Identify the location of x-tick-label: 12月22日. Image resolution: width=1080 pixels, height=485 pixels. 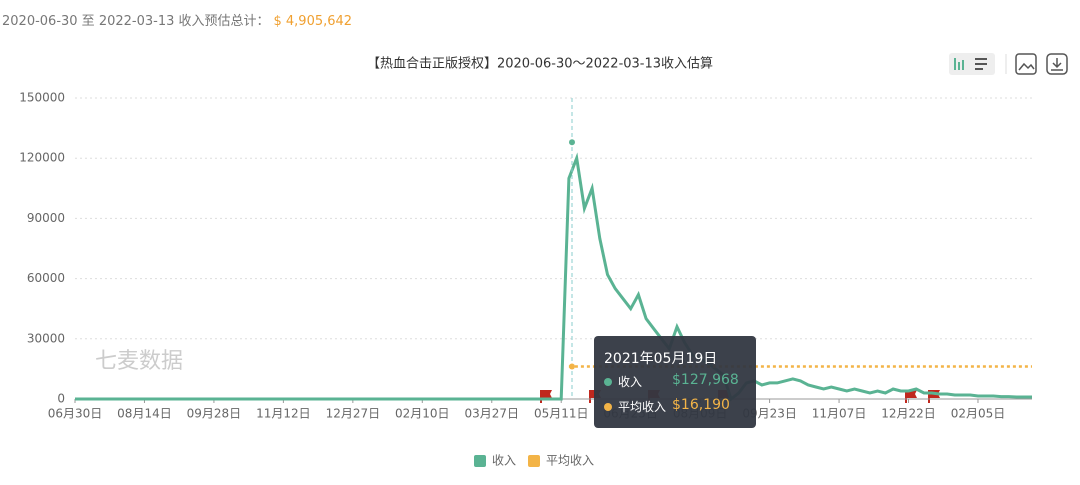
(908, 414).